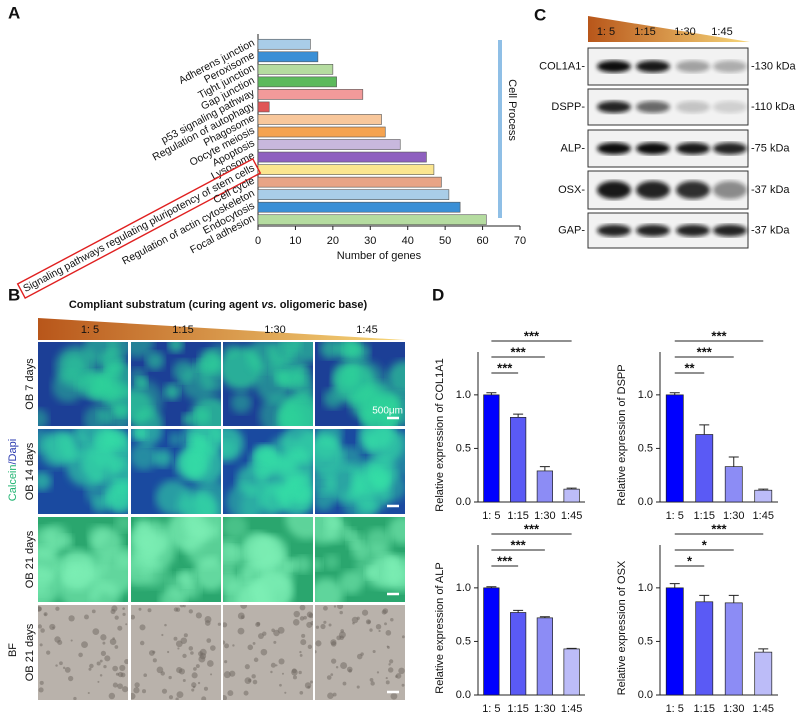 The image size is (800, 720). I want to click on row-label: OB 21 days, so click(30, 652).